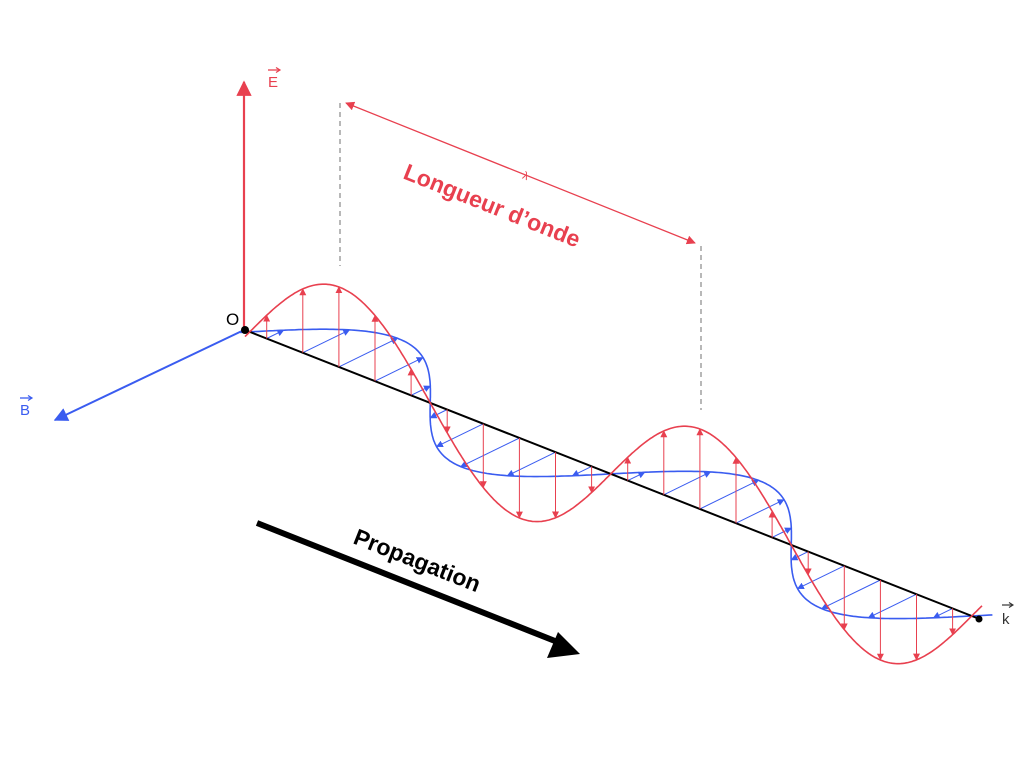 The width and height of the screenshot is (1024, 768). What do you see at coordinates (563, 645) in the screenshot?
I see `propagation-arrow-head` at bounding box center [563, 645].